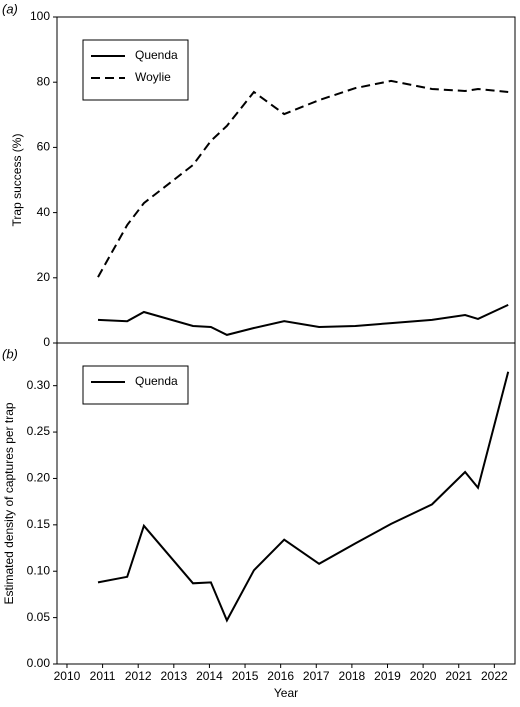 The image size is (520, 707). I want to click on x-tick-label: 2017, so click(316, 676).